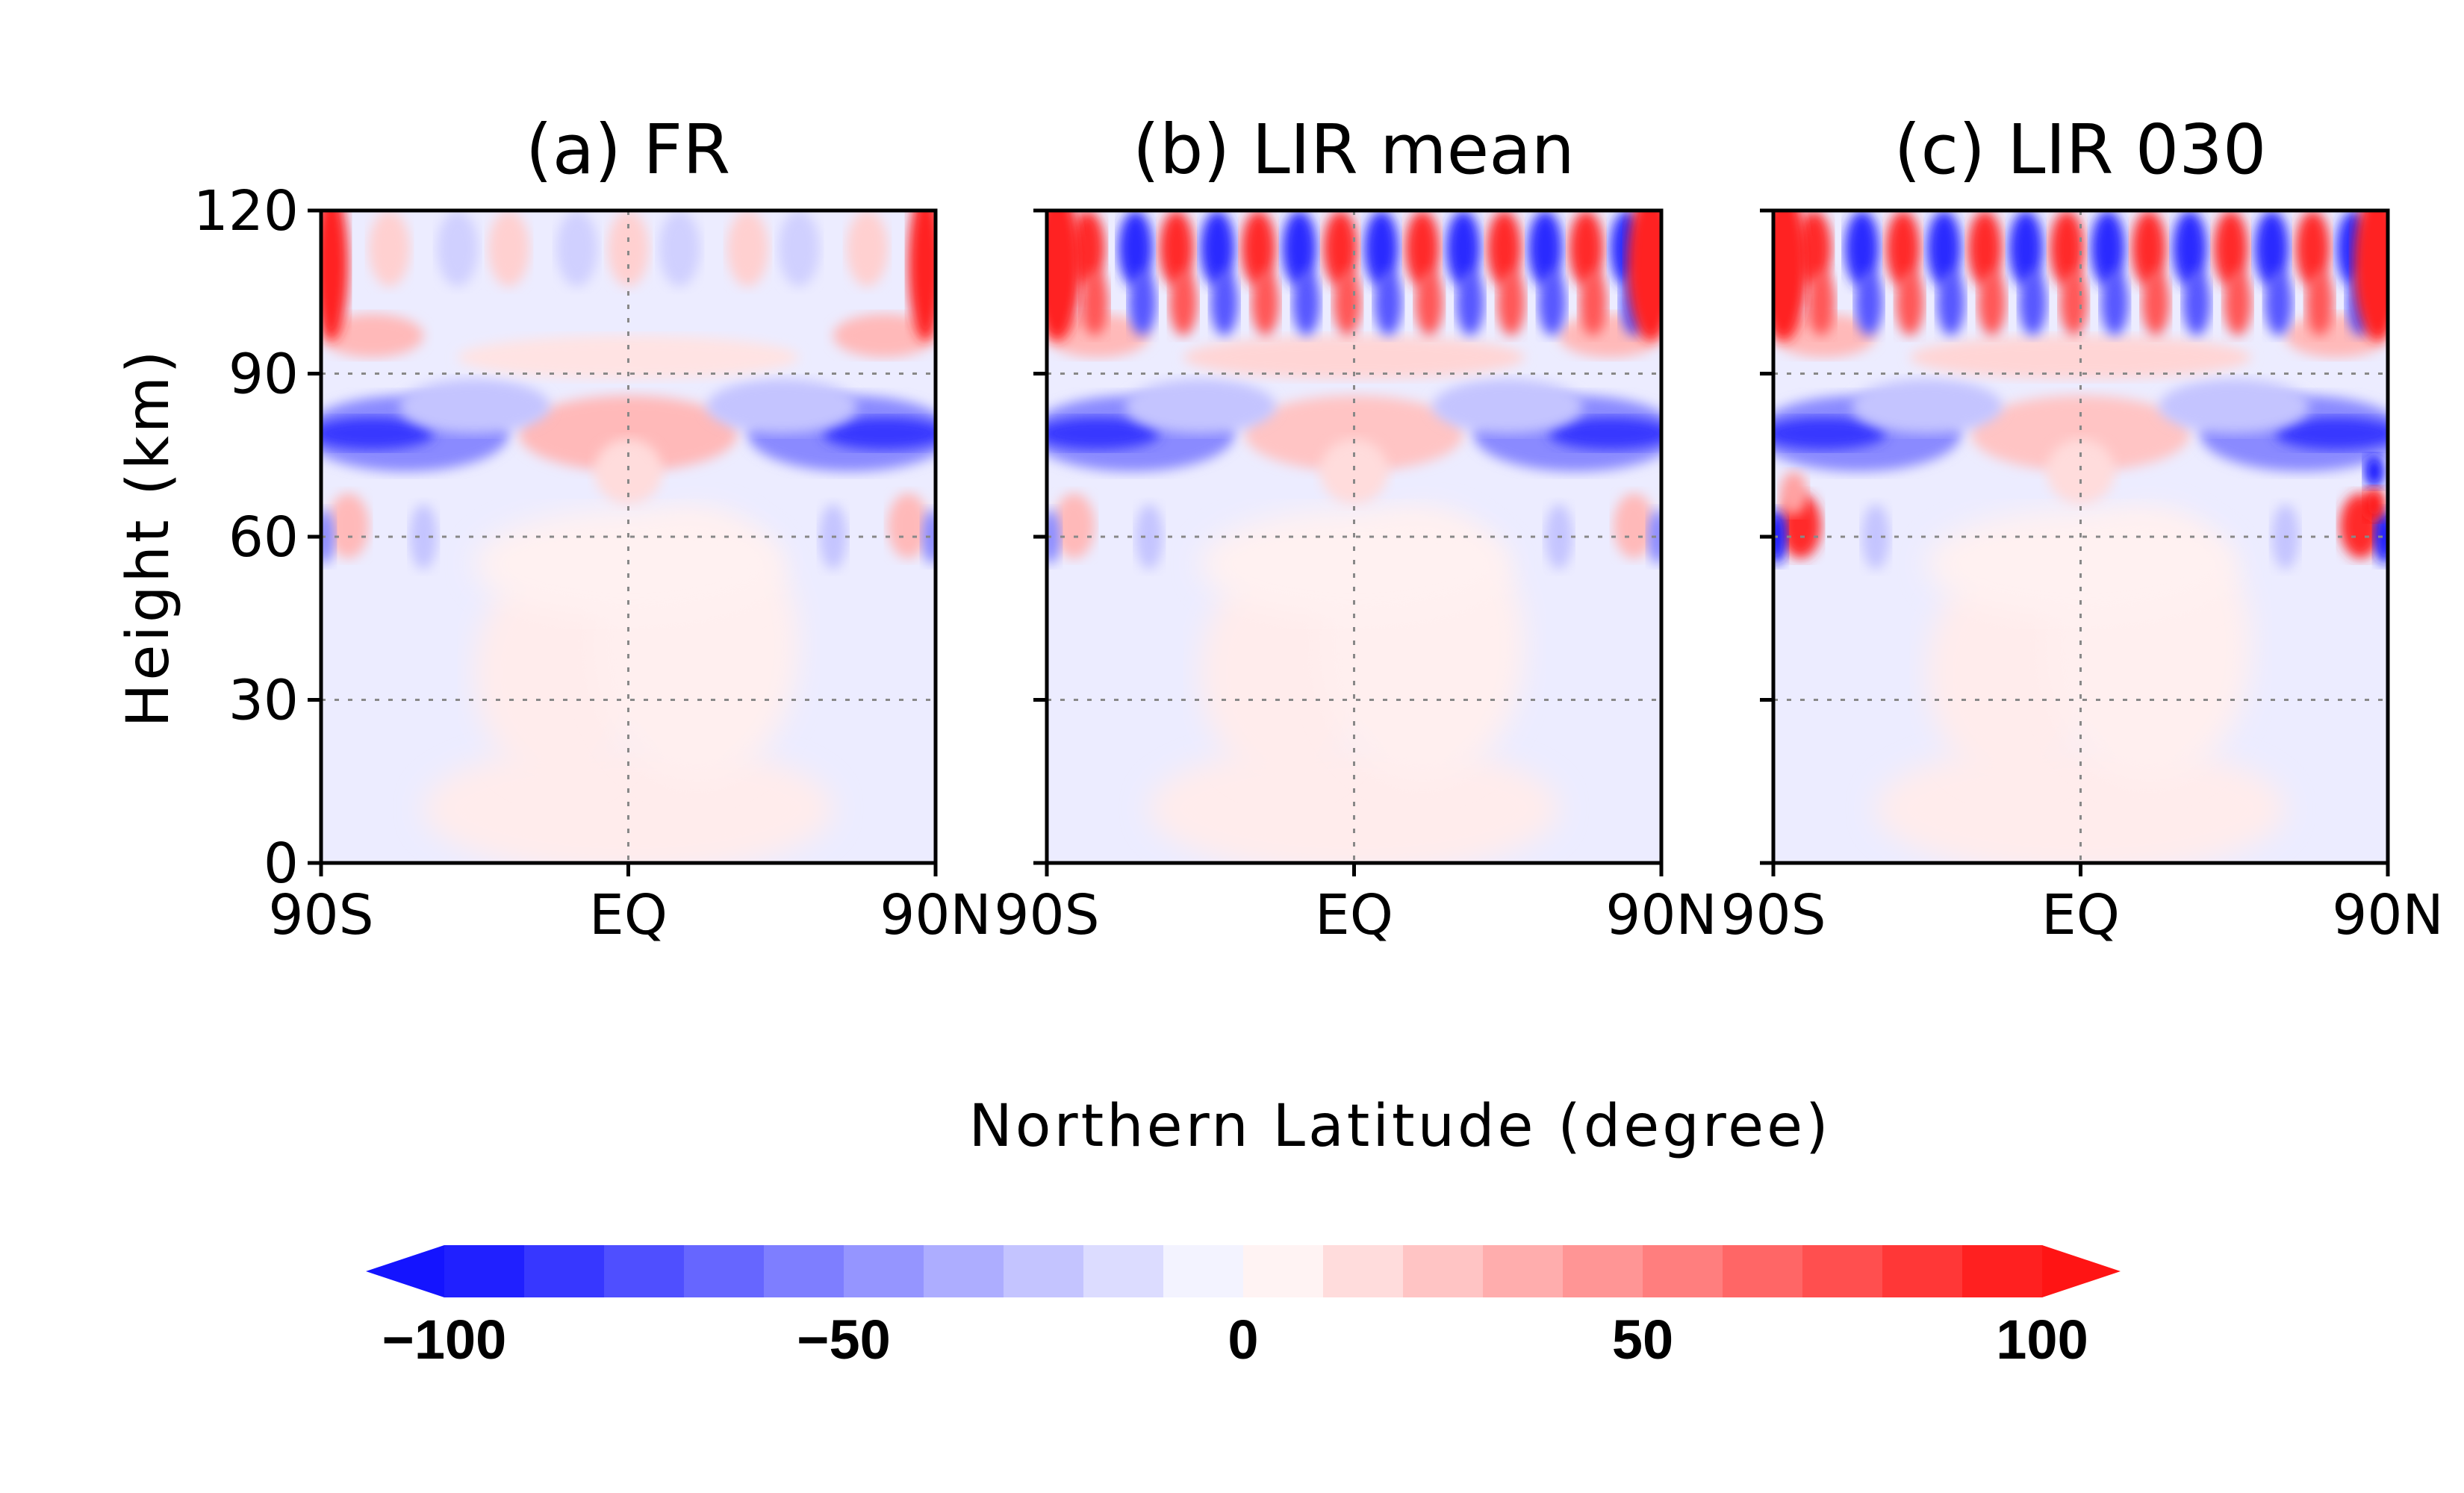 This screenshot has height=1493, width=2464. Describe the element at coordinates (263, 375) in the screenshot. I see `y-tick-label: 90` at that location.